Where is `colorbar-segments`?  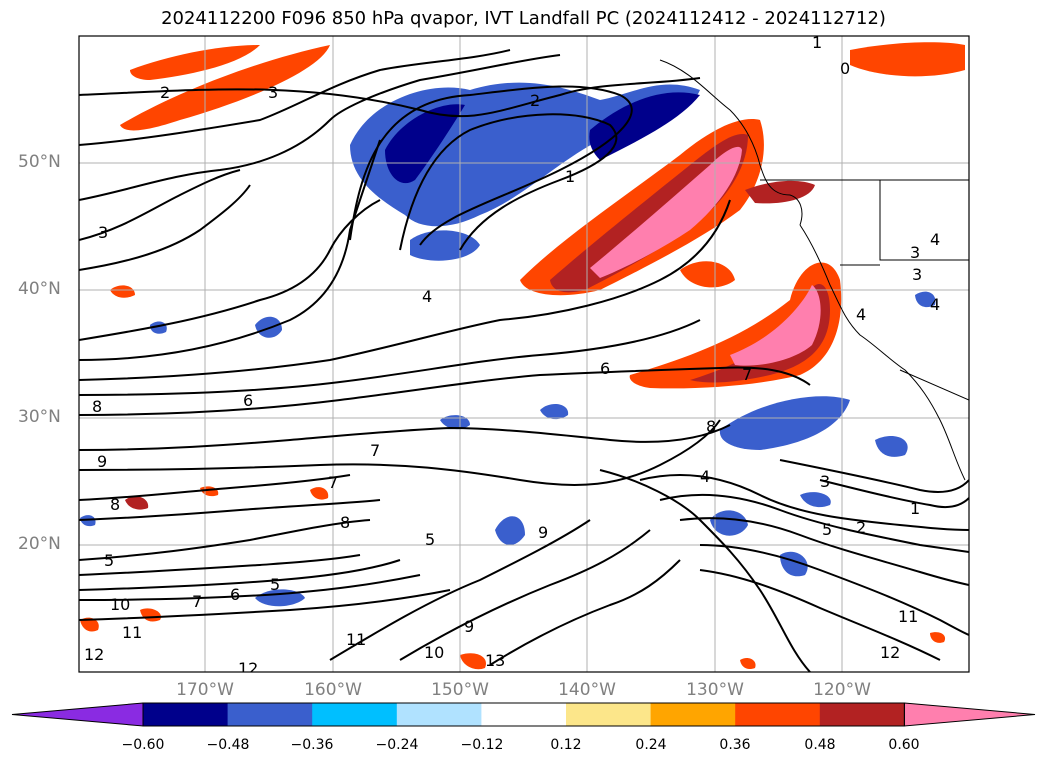
colorbar-segments is located at coordinates (523, 714).